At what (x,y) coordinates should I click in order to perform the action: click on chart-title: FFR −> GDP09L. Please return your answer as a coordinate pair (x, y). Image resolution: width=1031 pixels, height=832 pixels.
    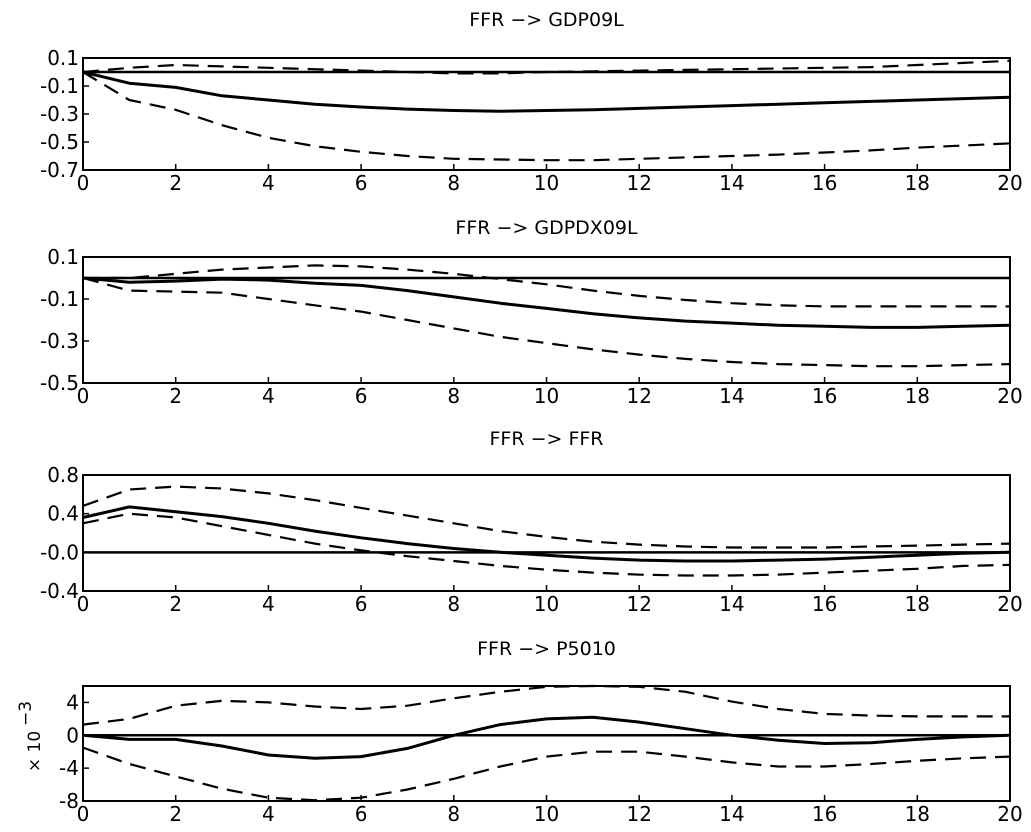
    Looking at the image, I should click on (546, 20).